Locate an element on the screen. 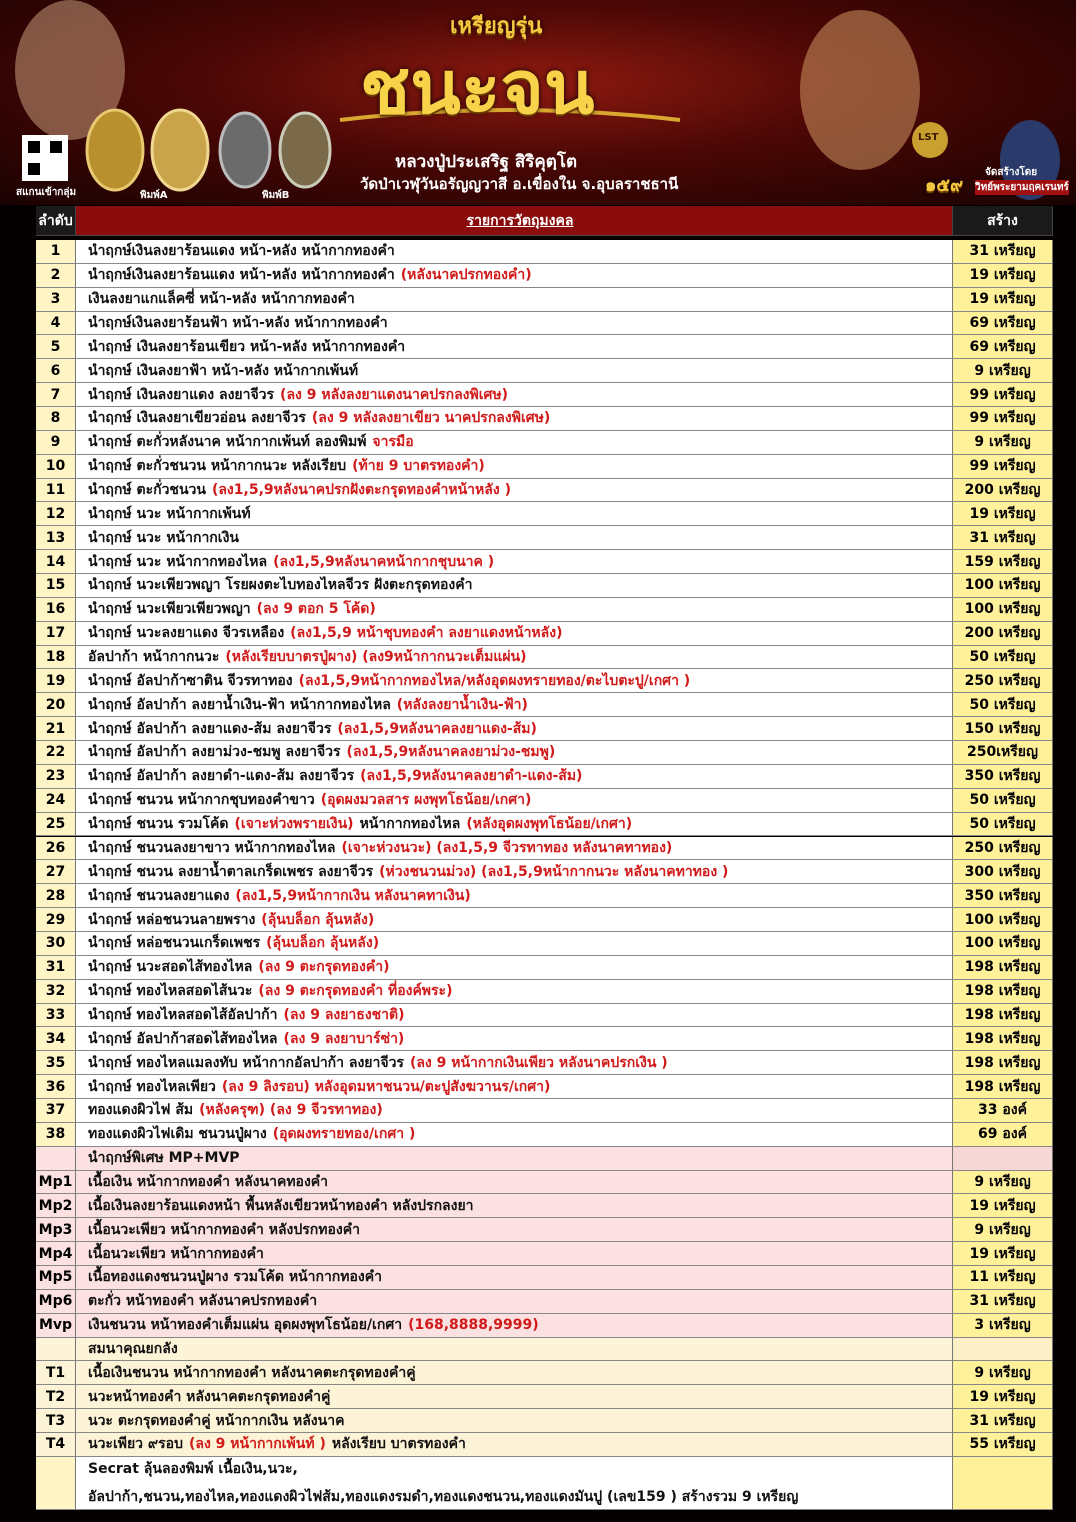 The image size is (1076, 1522). description-part: นำฤกษ์ อัลปาก้า ลงยาแดง-ส้ม ลงยาจีวร is located at coordinates (210, 728).